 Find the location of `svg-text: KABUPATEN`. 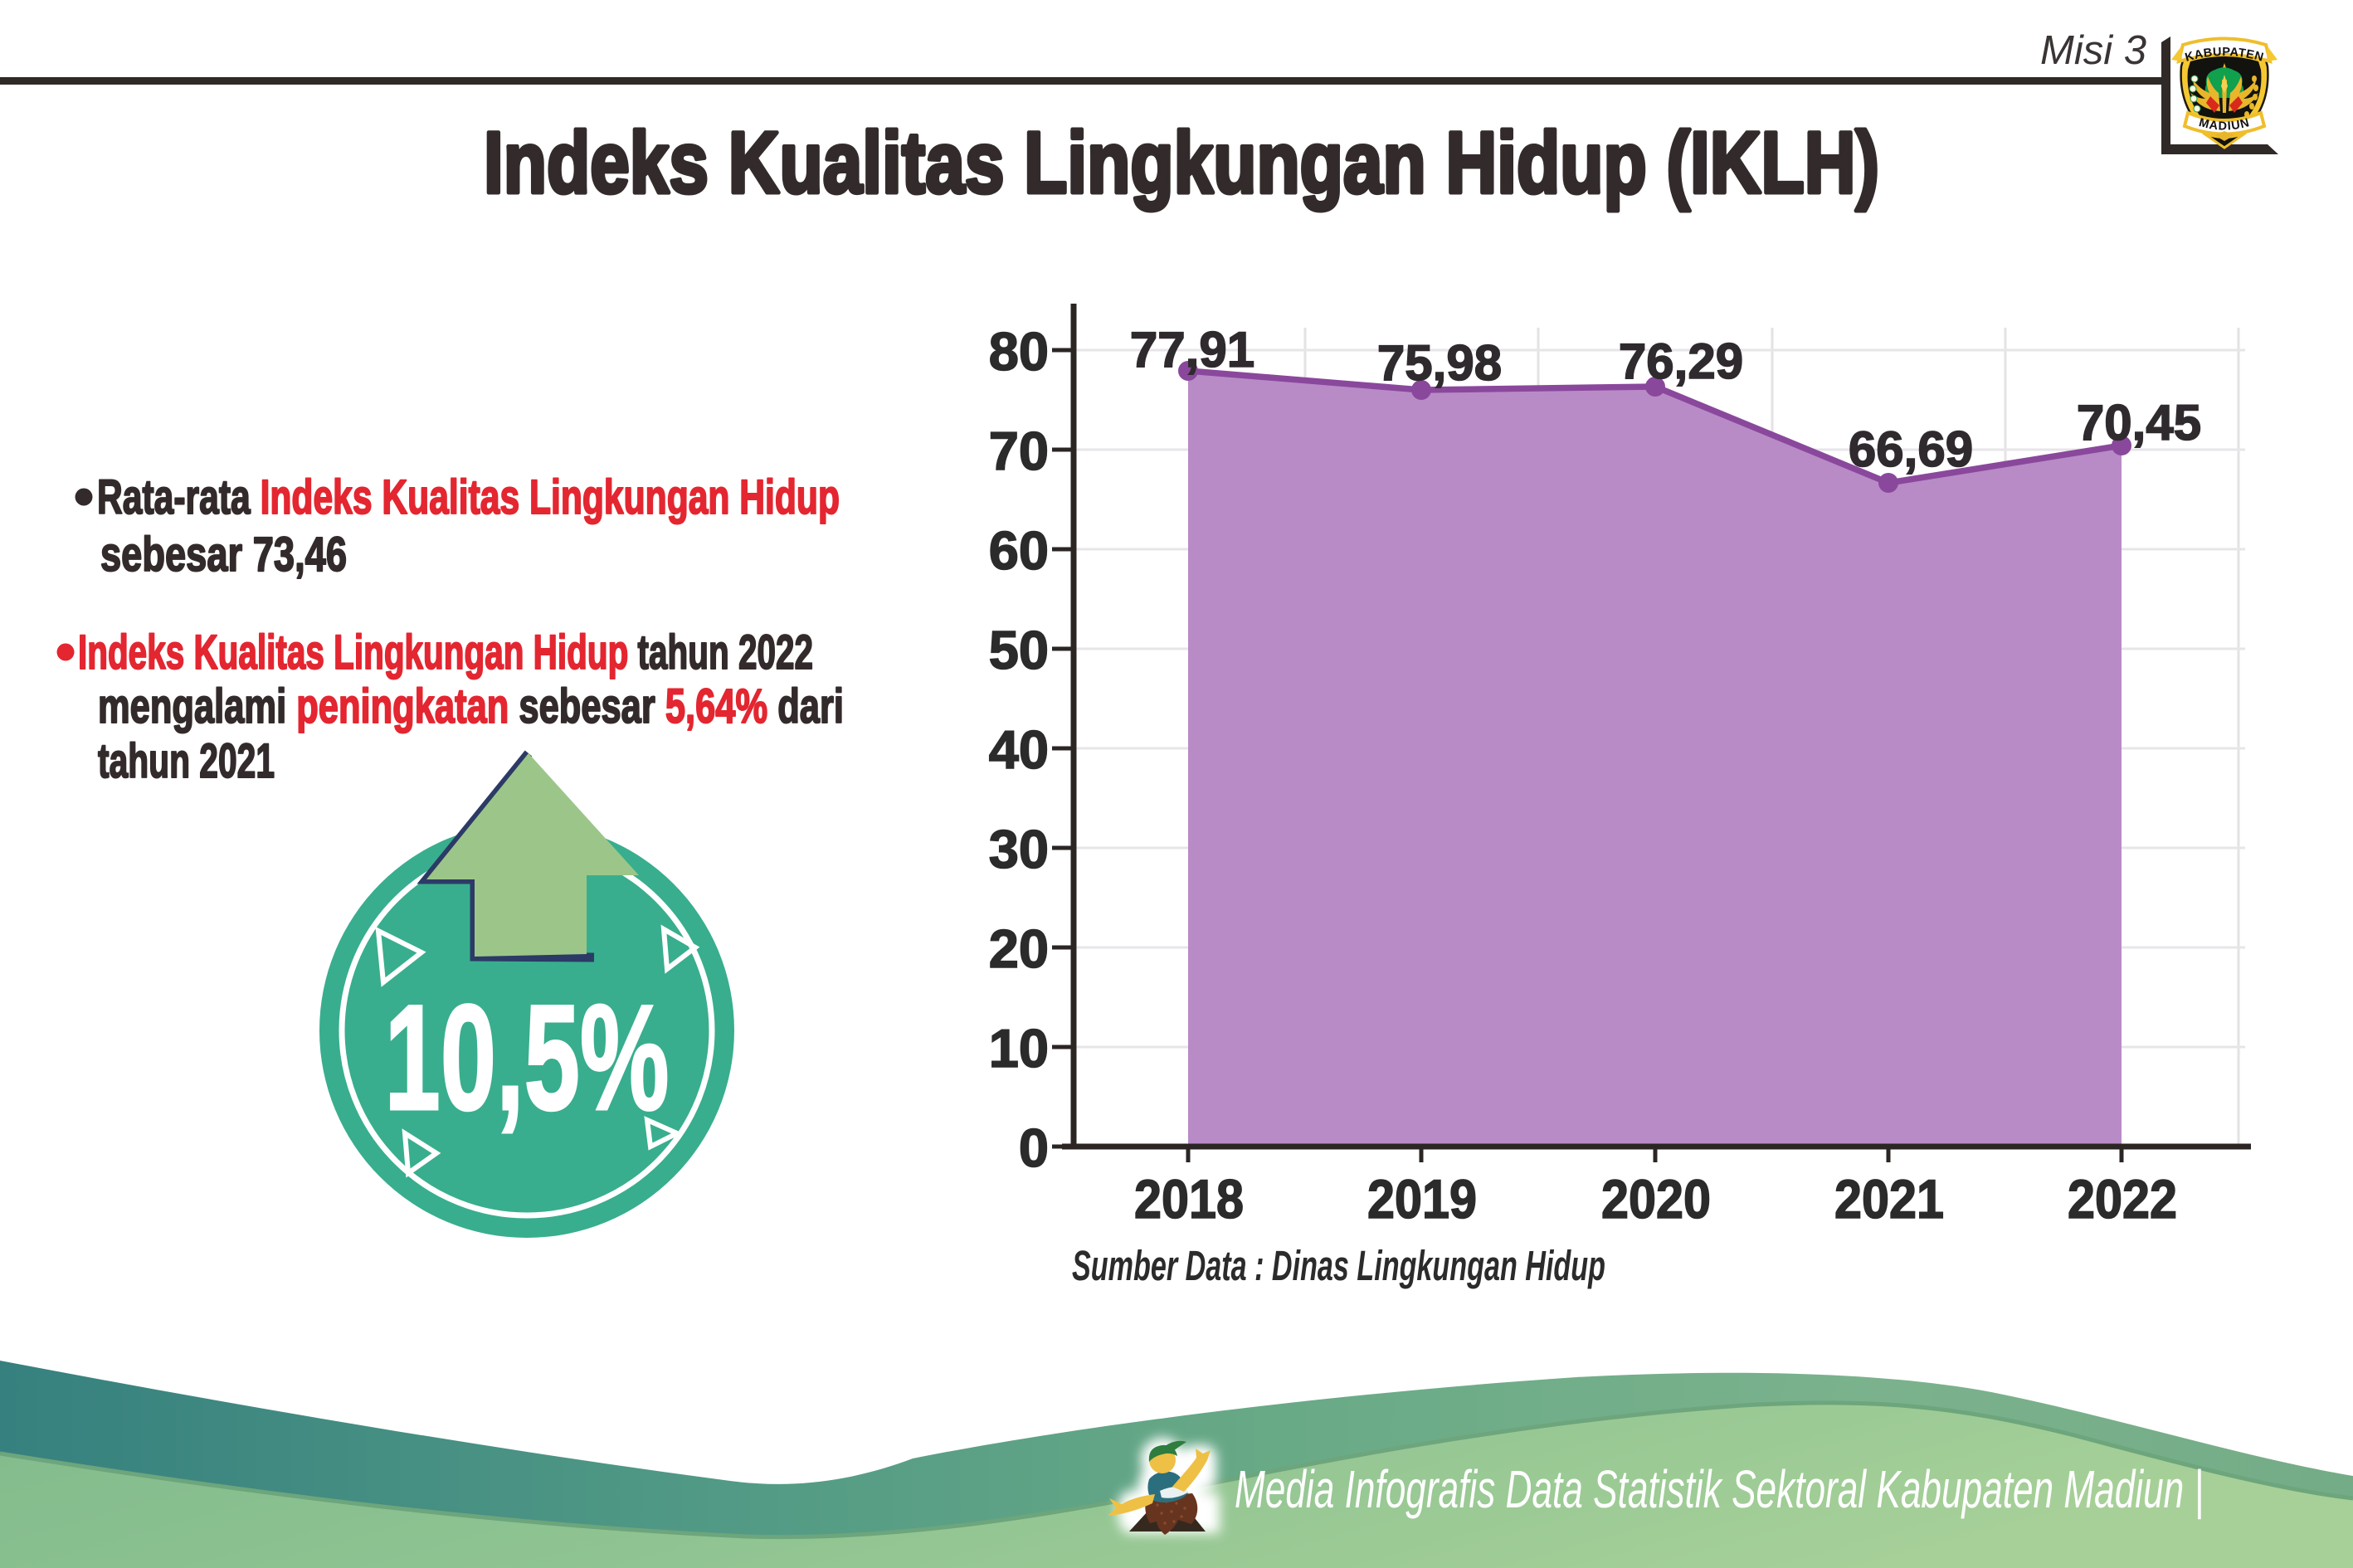

svg-text: KABUPATEN is located at coordinates (2224, 55).